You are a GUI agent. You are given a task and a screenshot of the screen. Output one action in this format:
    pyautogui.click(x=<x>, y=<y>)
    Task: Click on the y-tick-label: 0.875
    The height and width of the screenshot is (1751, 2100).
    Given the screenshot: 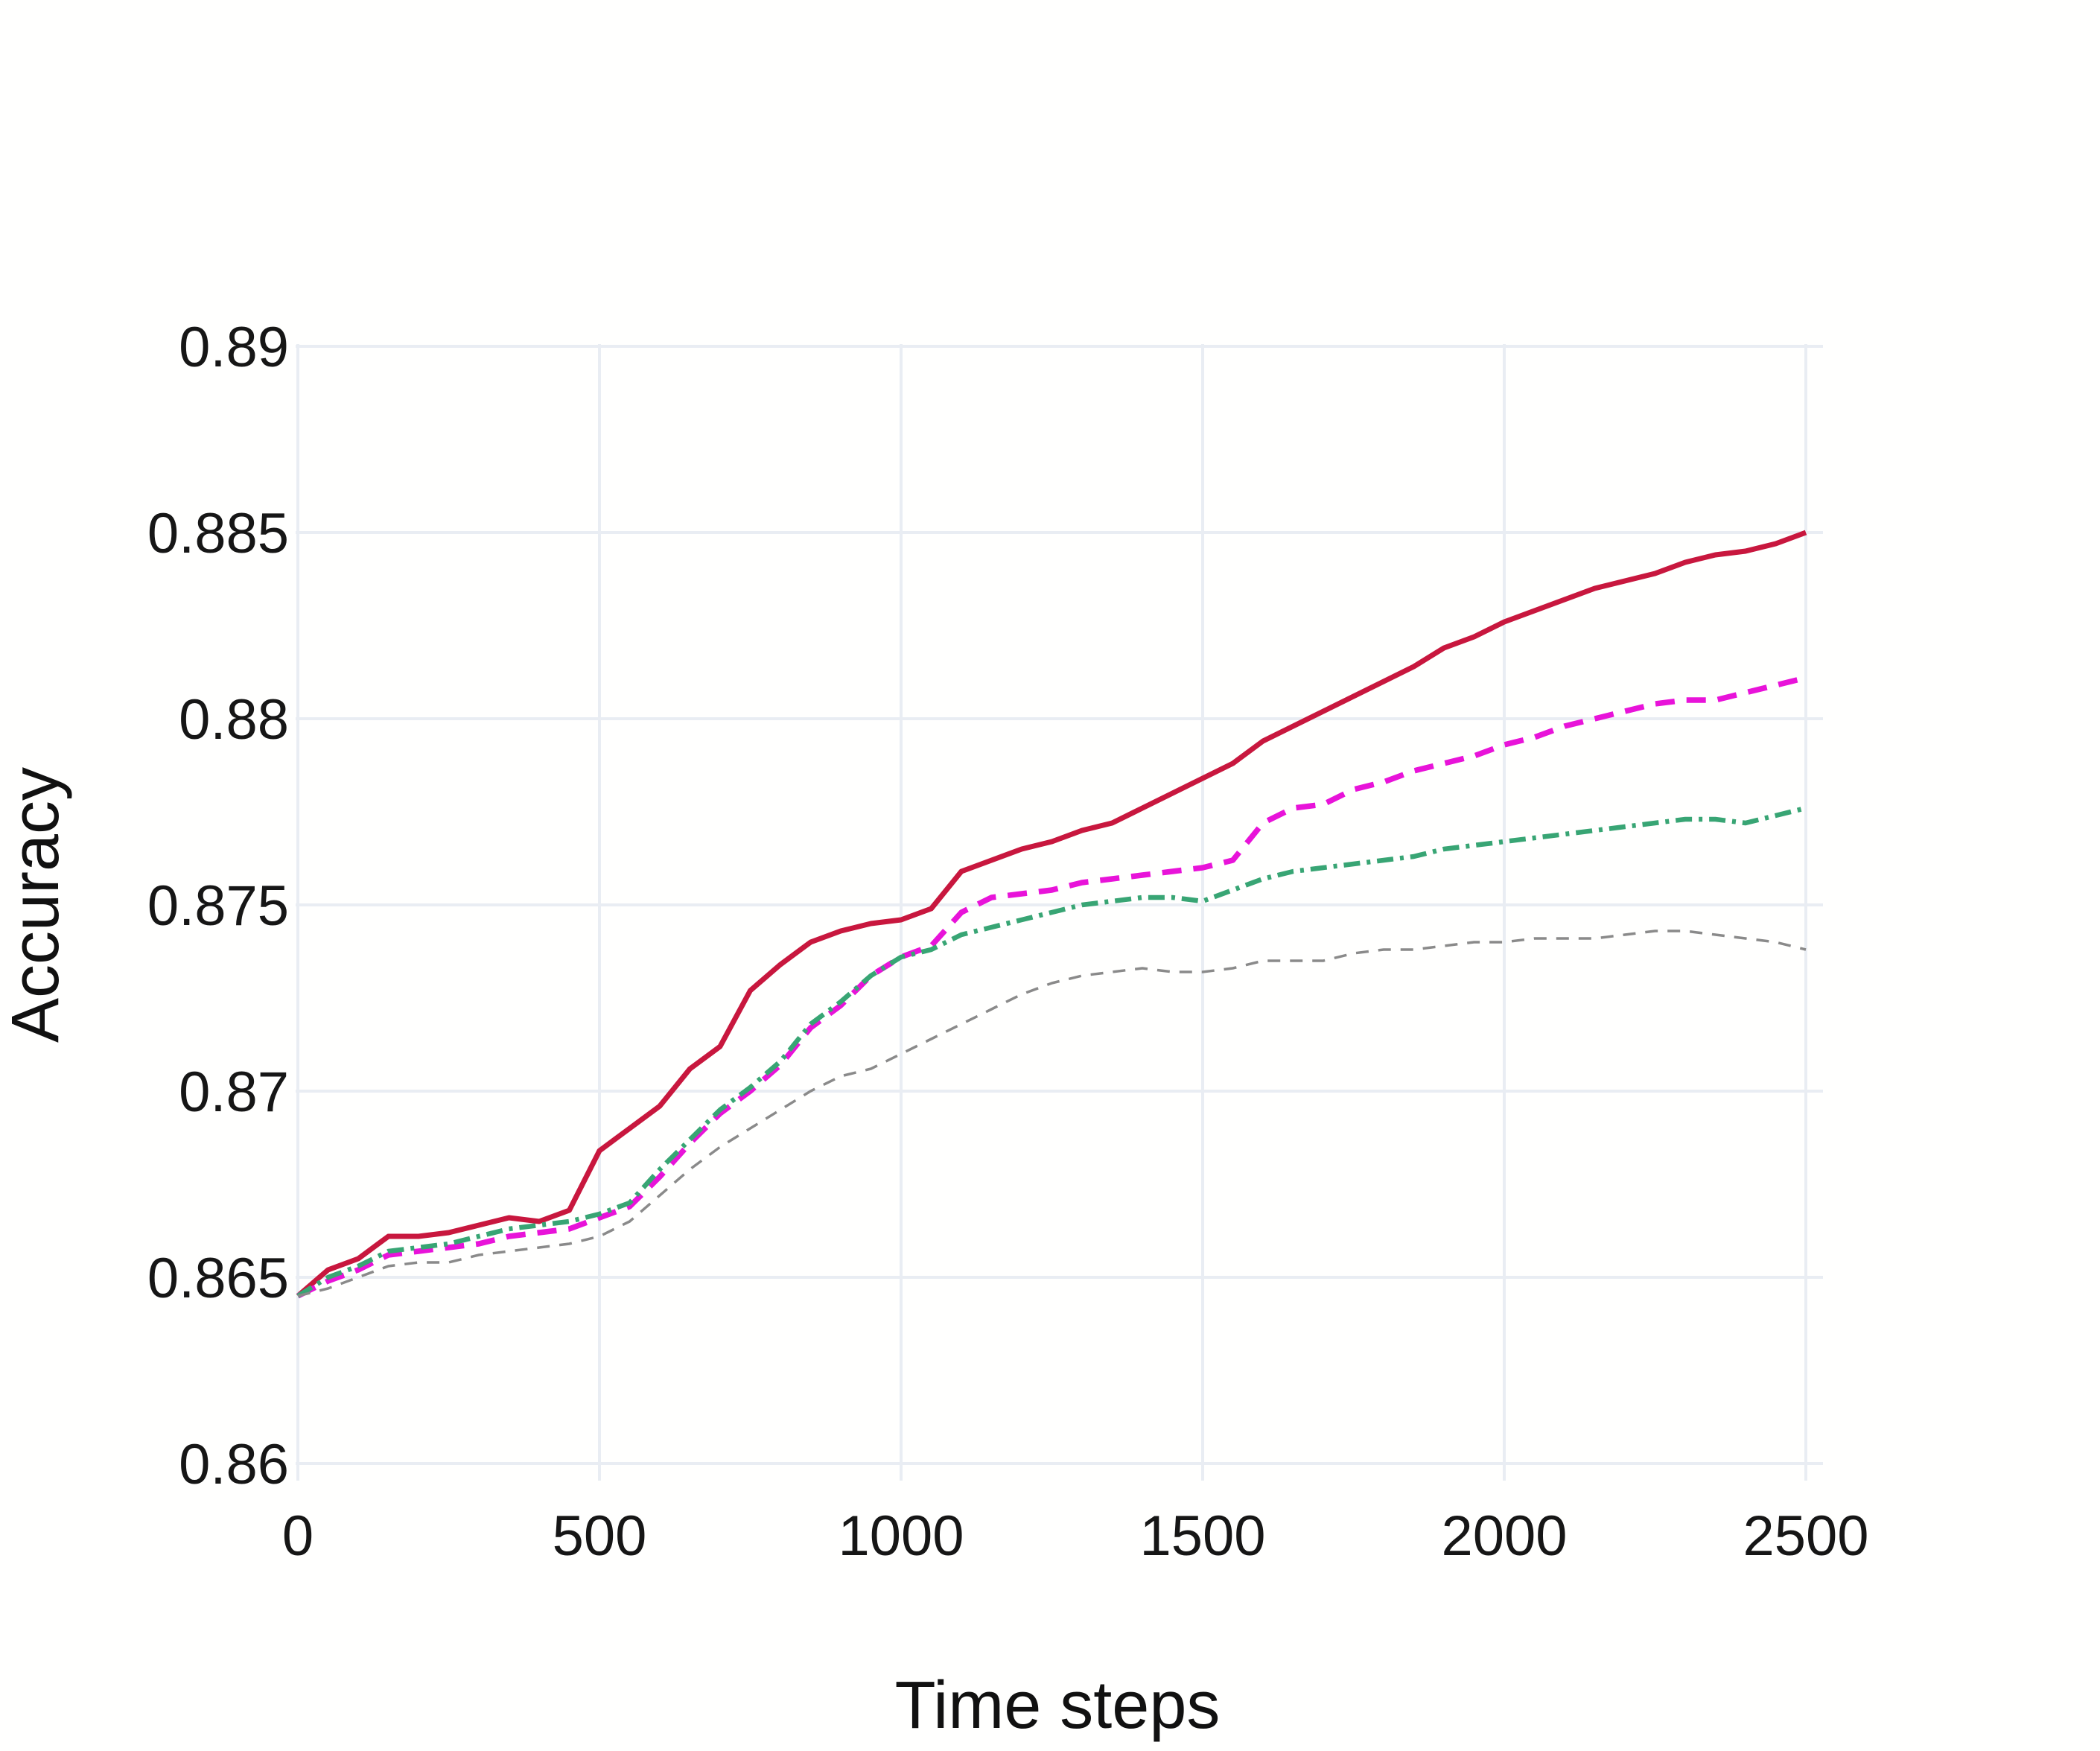 What is the action you would take?
    pyautogui.click(x=218, y=906)
    